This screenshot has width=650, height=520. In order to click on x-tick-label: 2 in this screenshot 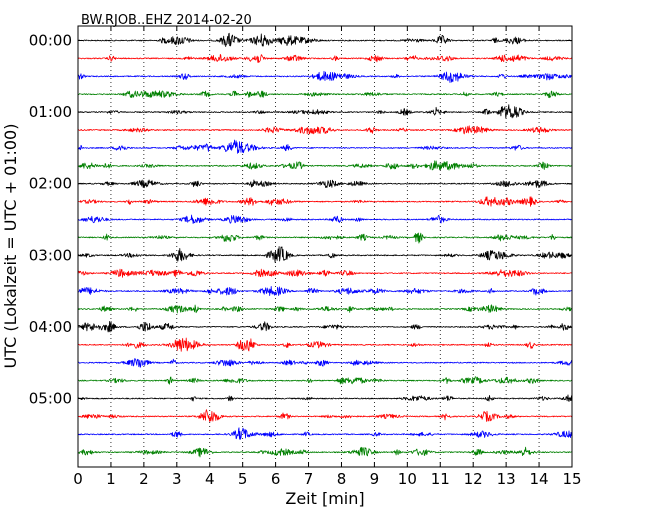, I will do `click(144, 479)`.